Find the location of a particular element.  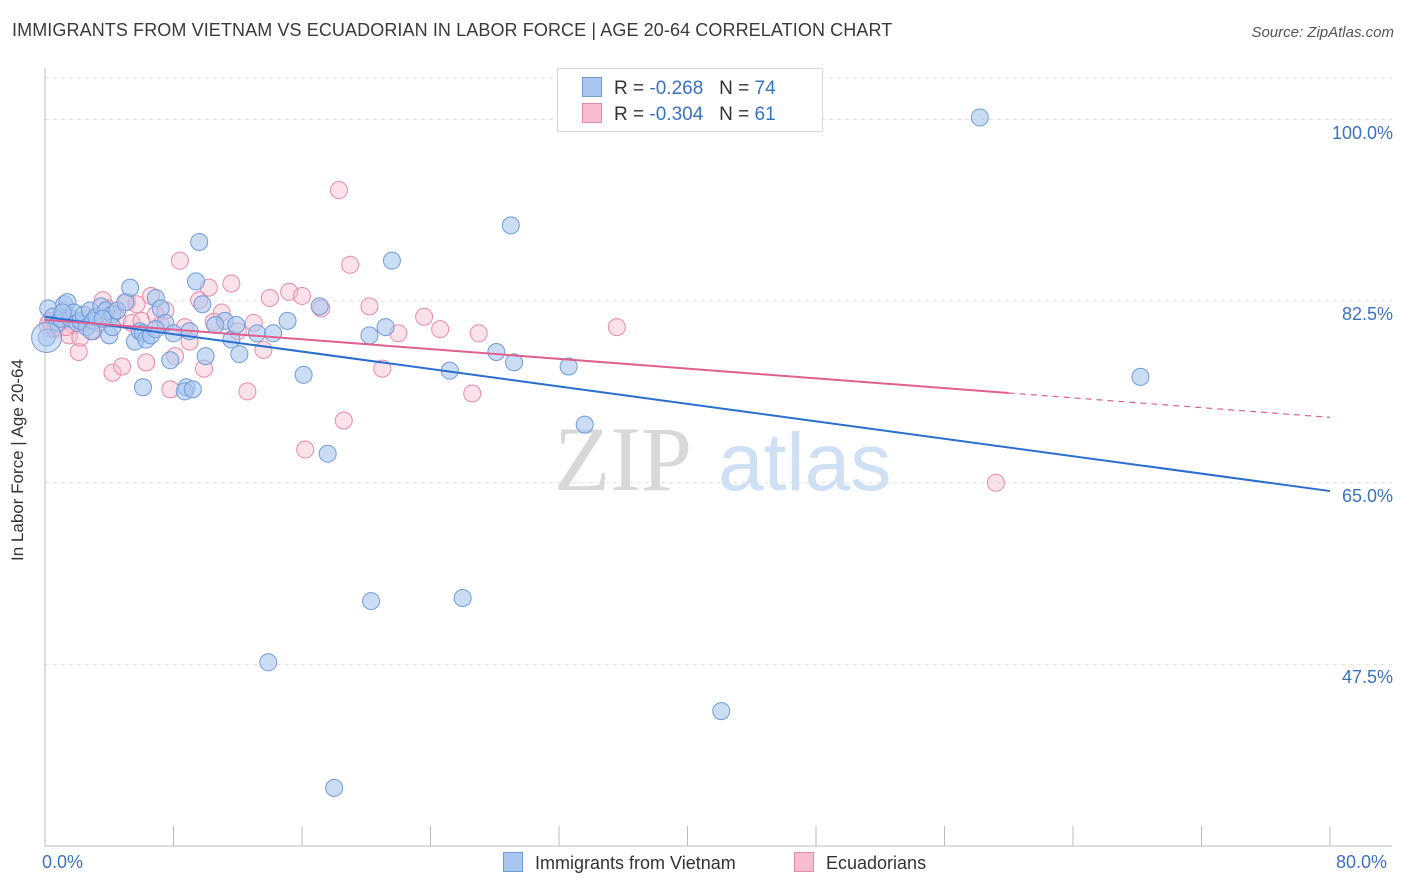

legend-row-vietnam: R = -0.268 N = 74 is located at coordinates (679, 88).